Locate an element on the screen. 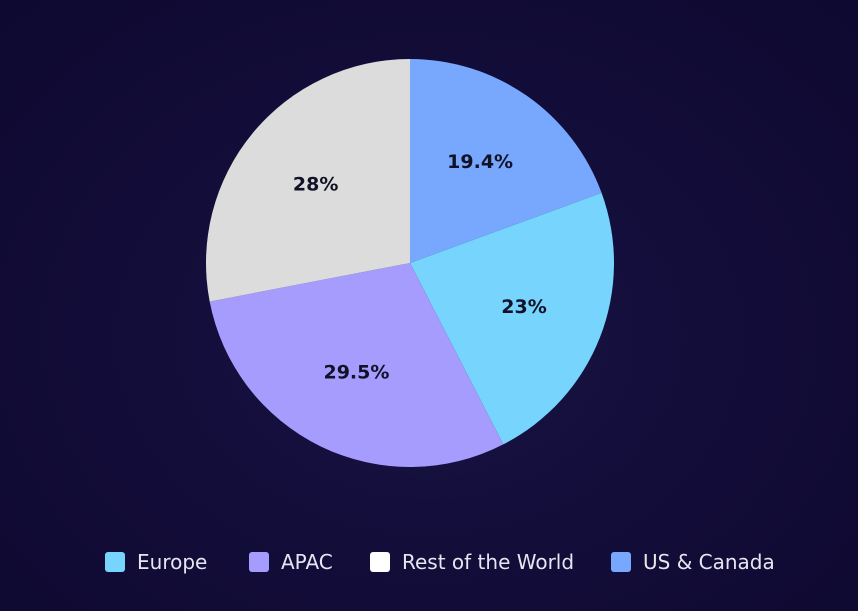  legend-swatch-apac is located at coordinates (259, 562).